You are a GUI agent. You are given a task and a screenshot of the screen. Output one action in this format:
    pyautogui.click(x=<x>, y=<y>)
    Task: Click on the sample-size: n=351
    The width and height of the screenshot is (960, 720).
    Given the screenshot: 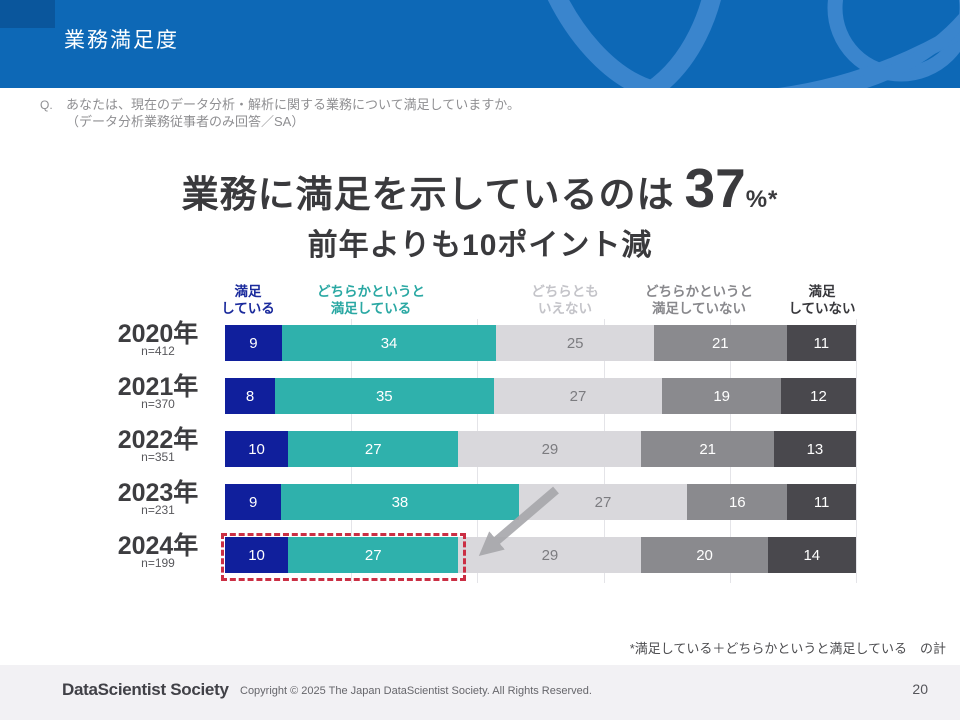 What is the action you would take?
    pyautogui.click(x=158, y=457)
    